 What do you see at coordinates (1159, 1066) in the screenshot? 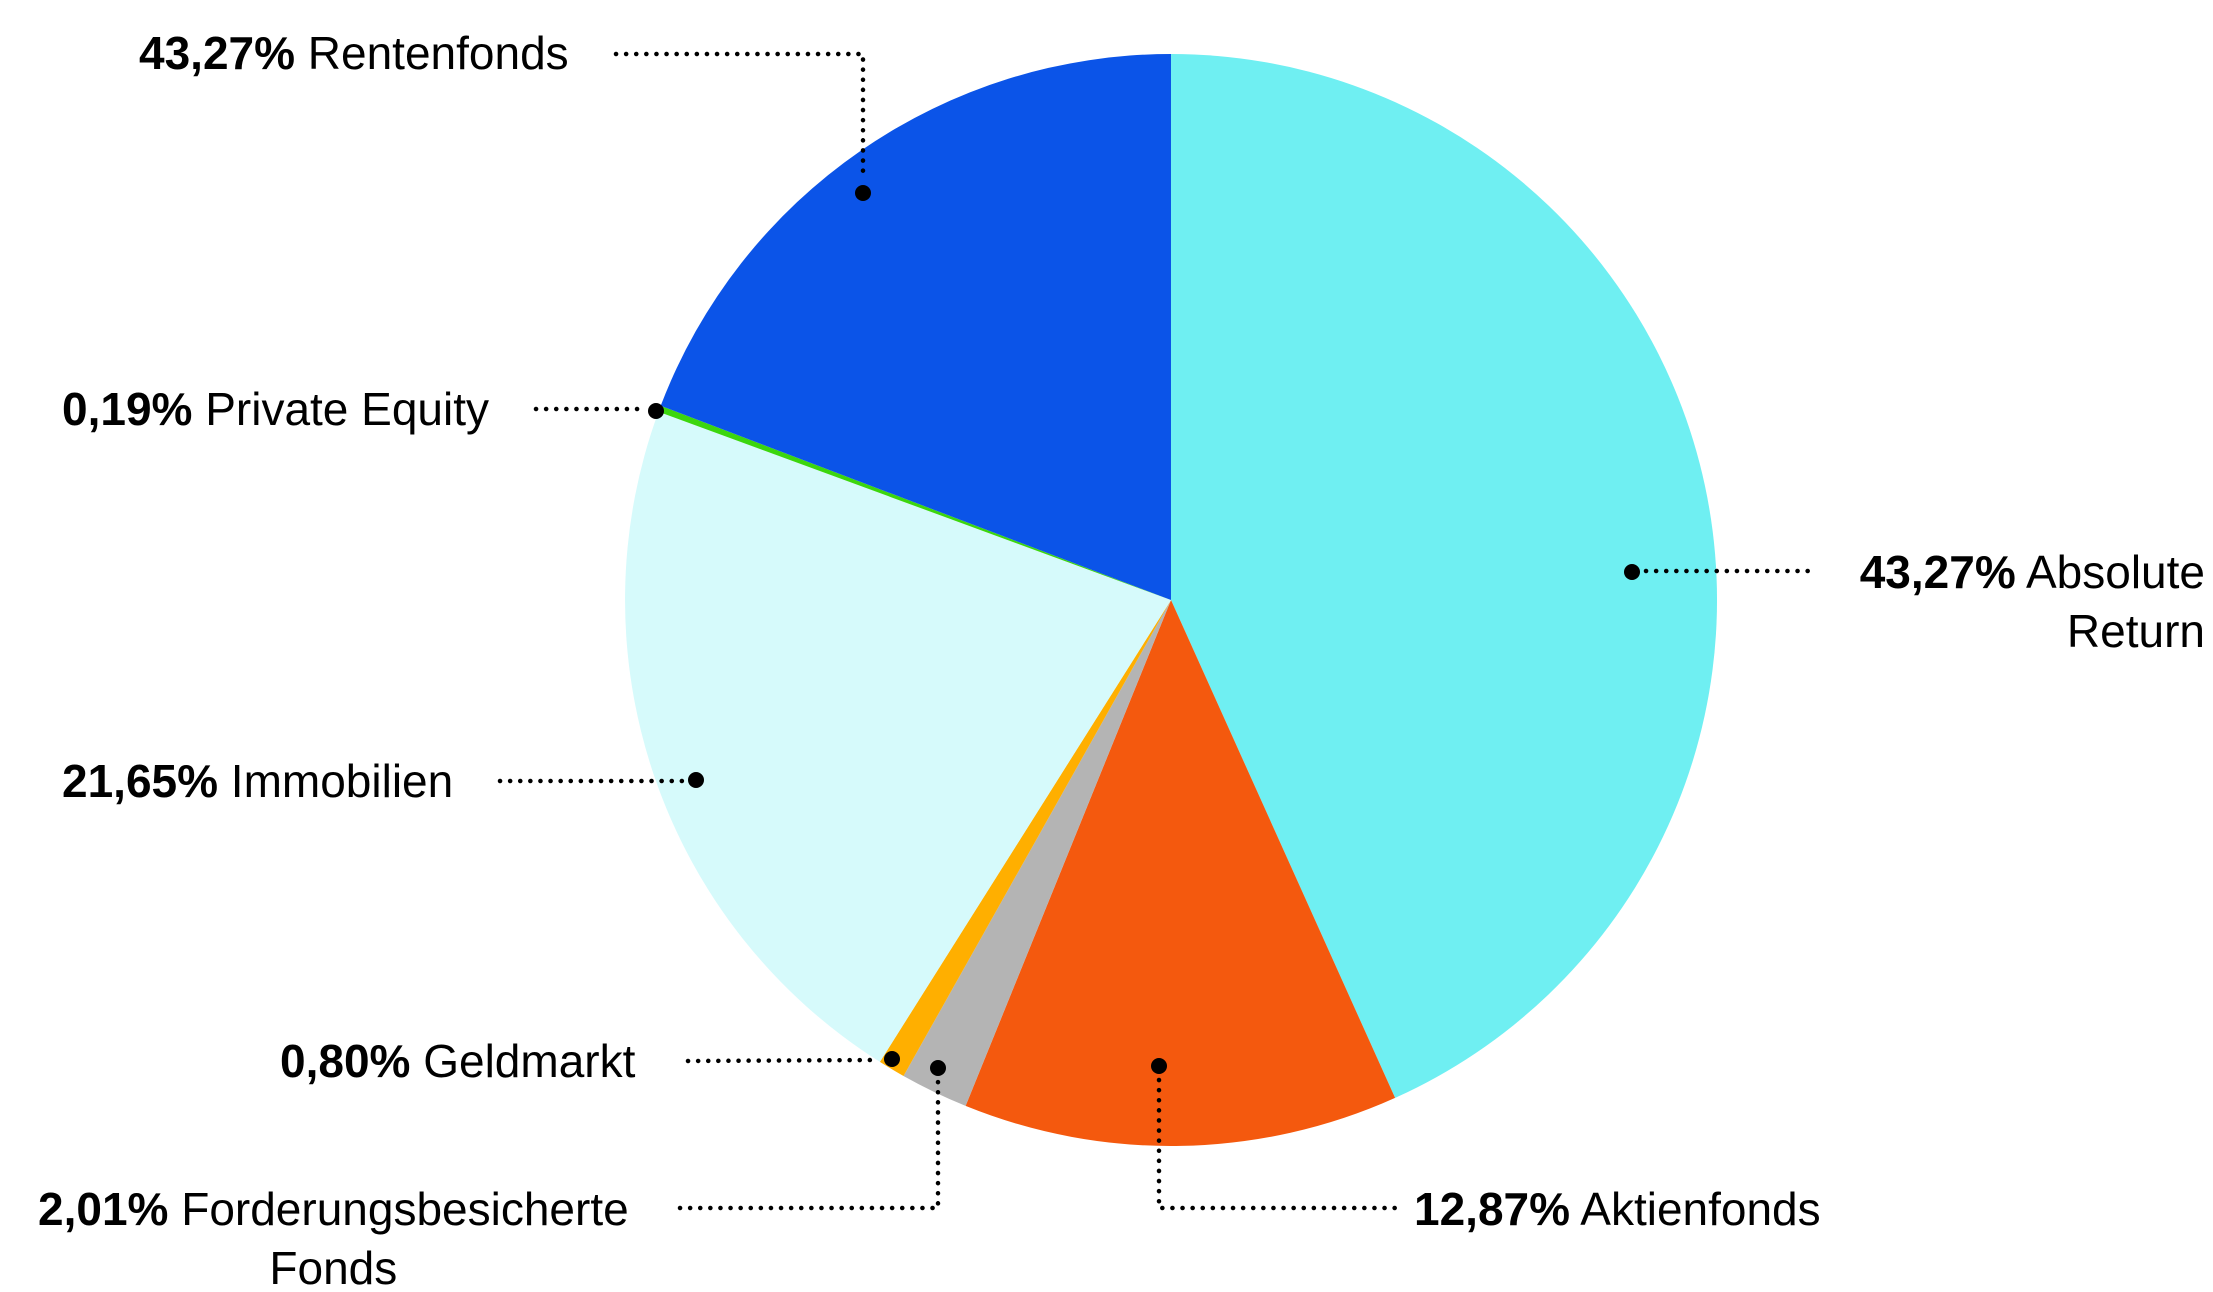
I see `leader-dot-aktienfonds` at bounding box center [1159, 1066].